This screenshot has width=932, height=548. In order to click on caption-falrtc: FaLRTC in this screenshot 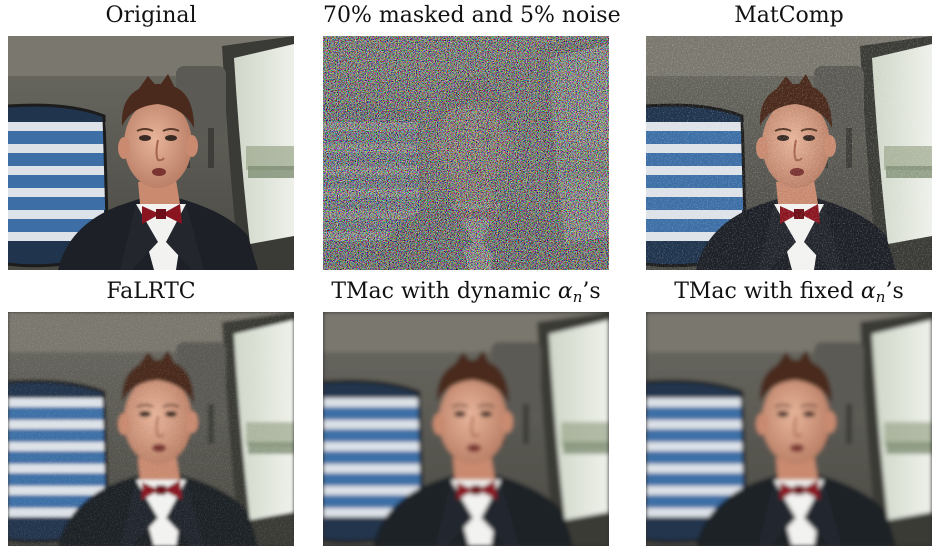, I will do `click(151, 291)`.